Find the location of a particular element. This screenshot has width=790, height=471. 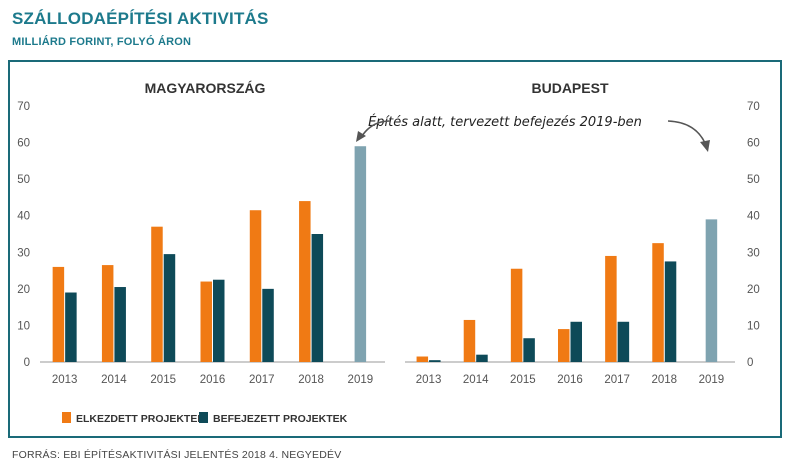

legend-label-completed: BEFEJEZETT PROJEKTEK is located at coordinates (280, 419).